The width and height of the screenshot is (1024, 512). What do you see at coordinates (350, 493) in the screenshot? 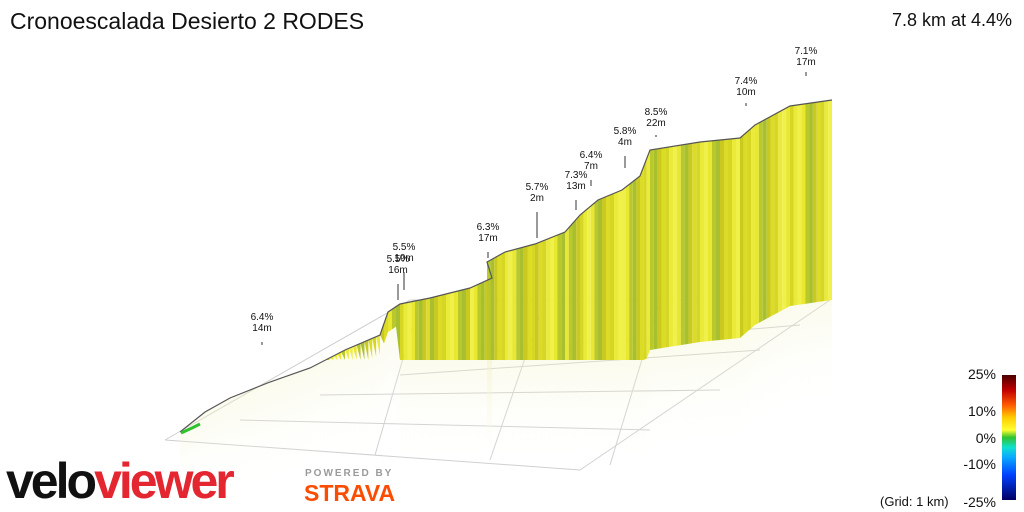
I see `strava-logo: STRAVA` at bounding box center [350, 493].